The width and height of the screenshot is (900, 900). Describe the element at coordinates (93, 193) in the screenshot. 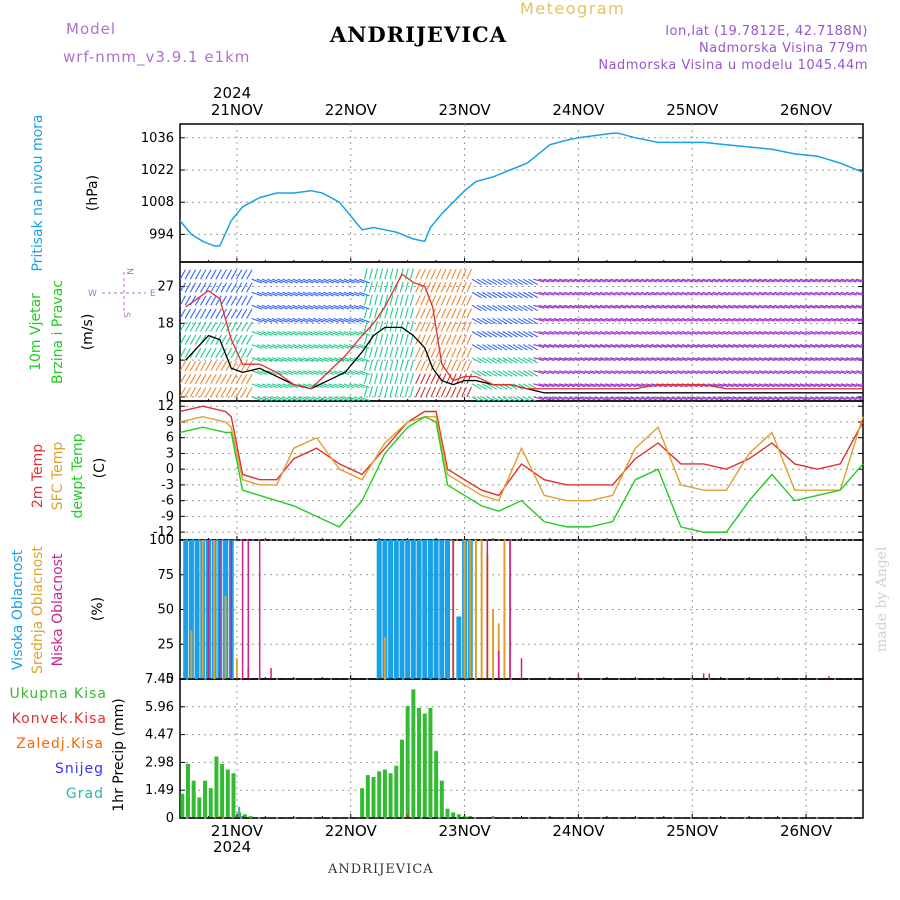

I see `pressure-unit: (hPa)` at that location.